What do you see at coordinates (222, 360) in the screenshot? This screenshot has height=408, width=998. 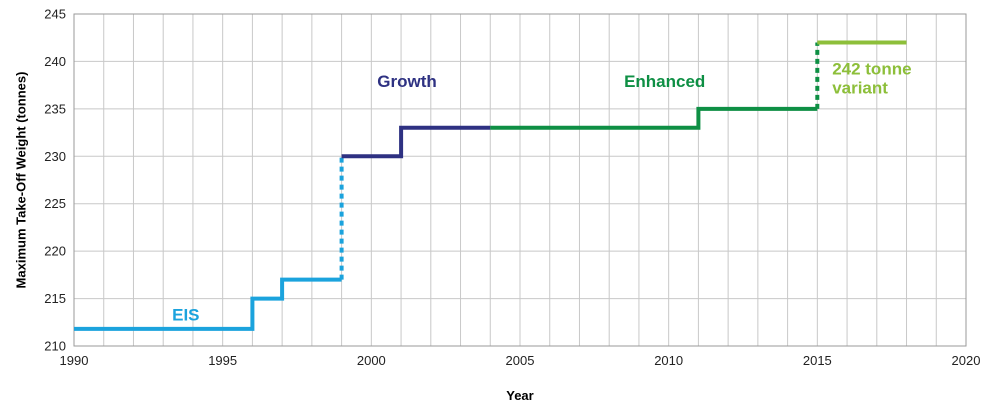 I see `x-tick-label: 1995` at bounding box center [222, 360].